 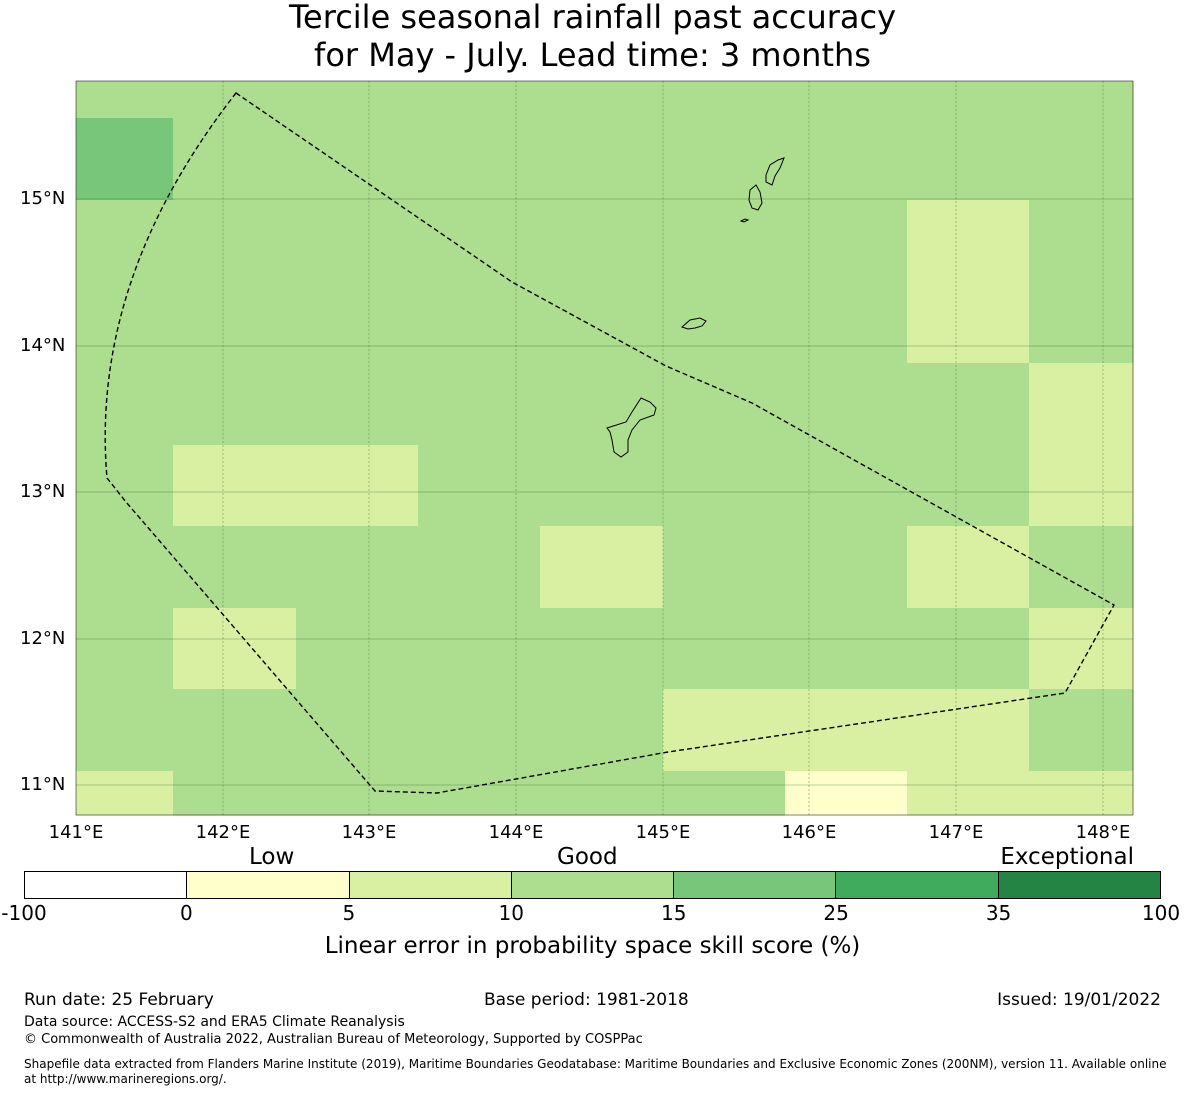 What do you see at coordinates (587, 857) in the screenshot?
I see `legend-category-good: Good` at bounding box center [587, 857].